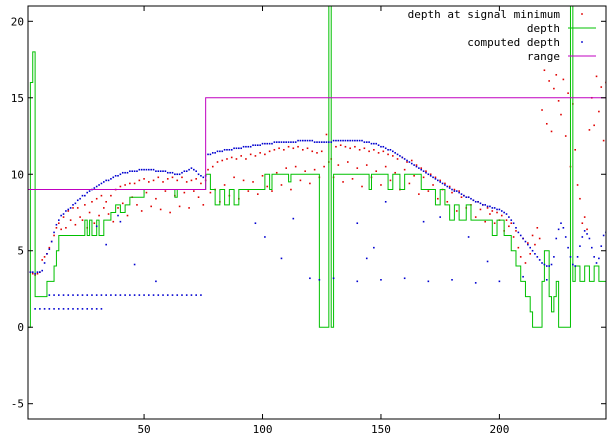 The image size is (616, 438). Describe the element at coordinates (20, 251) in the screenshot. I see `y-tick-label-2: 5` at that location.